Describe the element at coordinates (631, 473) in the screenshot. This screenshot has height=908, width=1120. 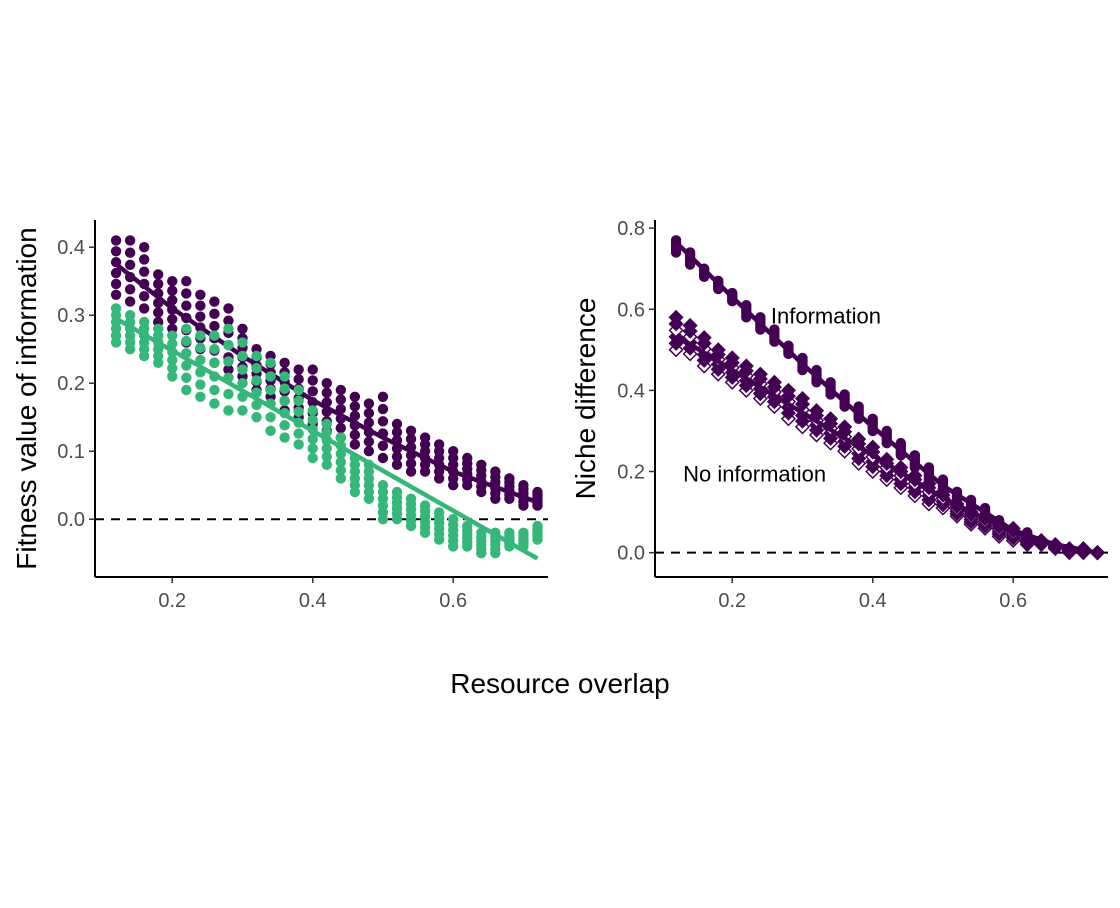
I see `y-tick-label: 0.2` at that location.